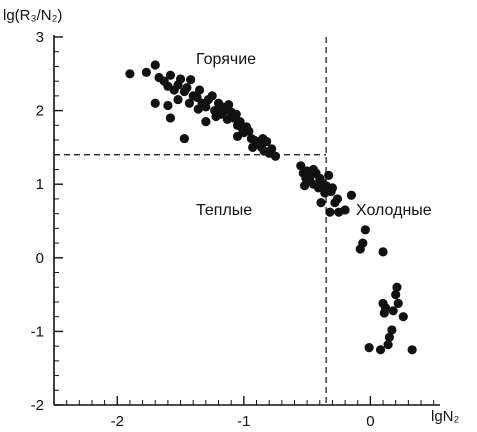 This screenshot has width=477, height=432. Describe the element at coordinates (37, 331) in the screenshot. I see `y-tick-label: -1` at that location.